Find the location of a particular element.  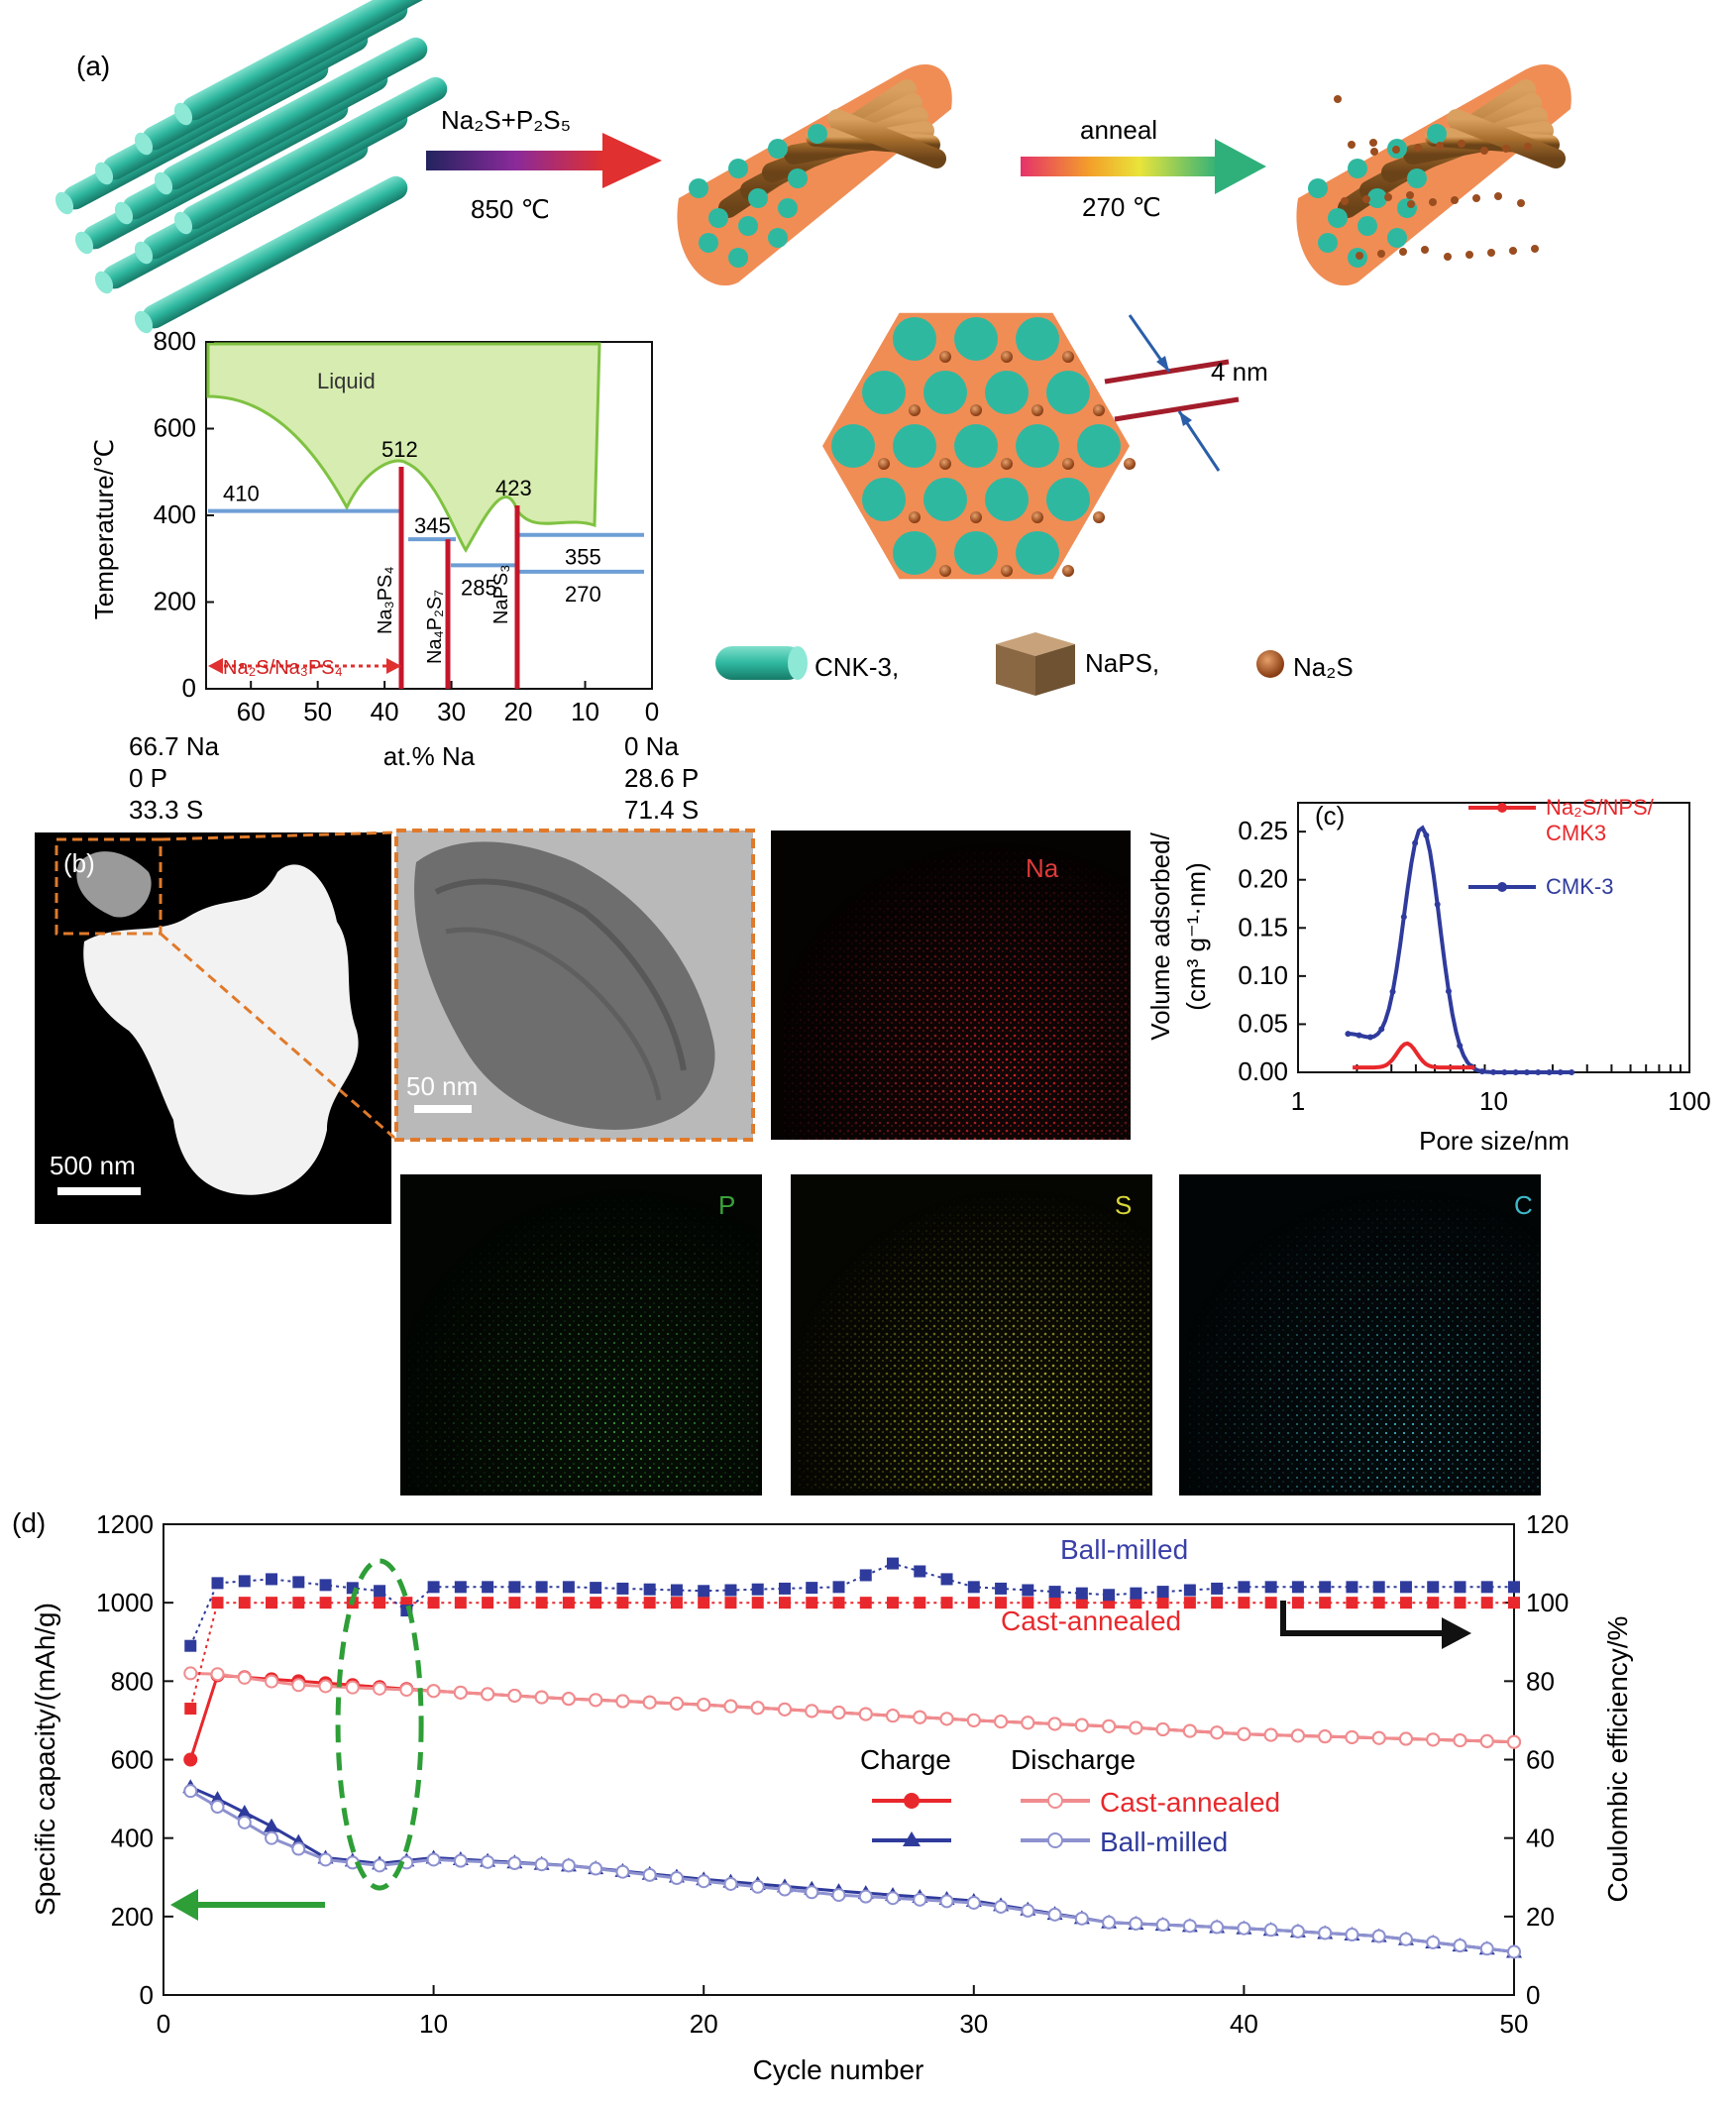

legend-discharge-header: Discharge is located at coordinates (1073, 1759).